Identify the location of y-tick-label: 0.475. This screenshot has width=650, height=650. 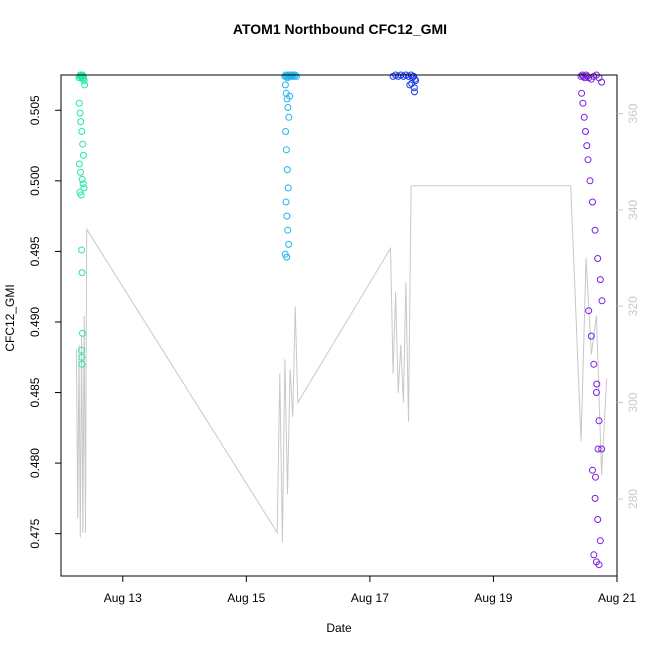
(35, 533).